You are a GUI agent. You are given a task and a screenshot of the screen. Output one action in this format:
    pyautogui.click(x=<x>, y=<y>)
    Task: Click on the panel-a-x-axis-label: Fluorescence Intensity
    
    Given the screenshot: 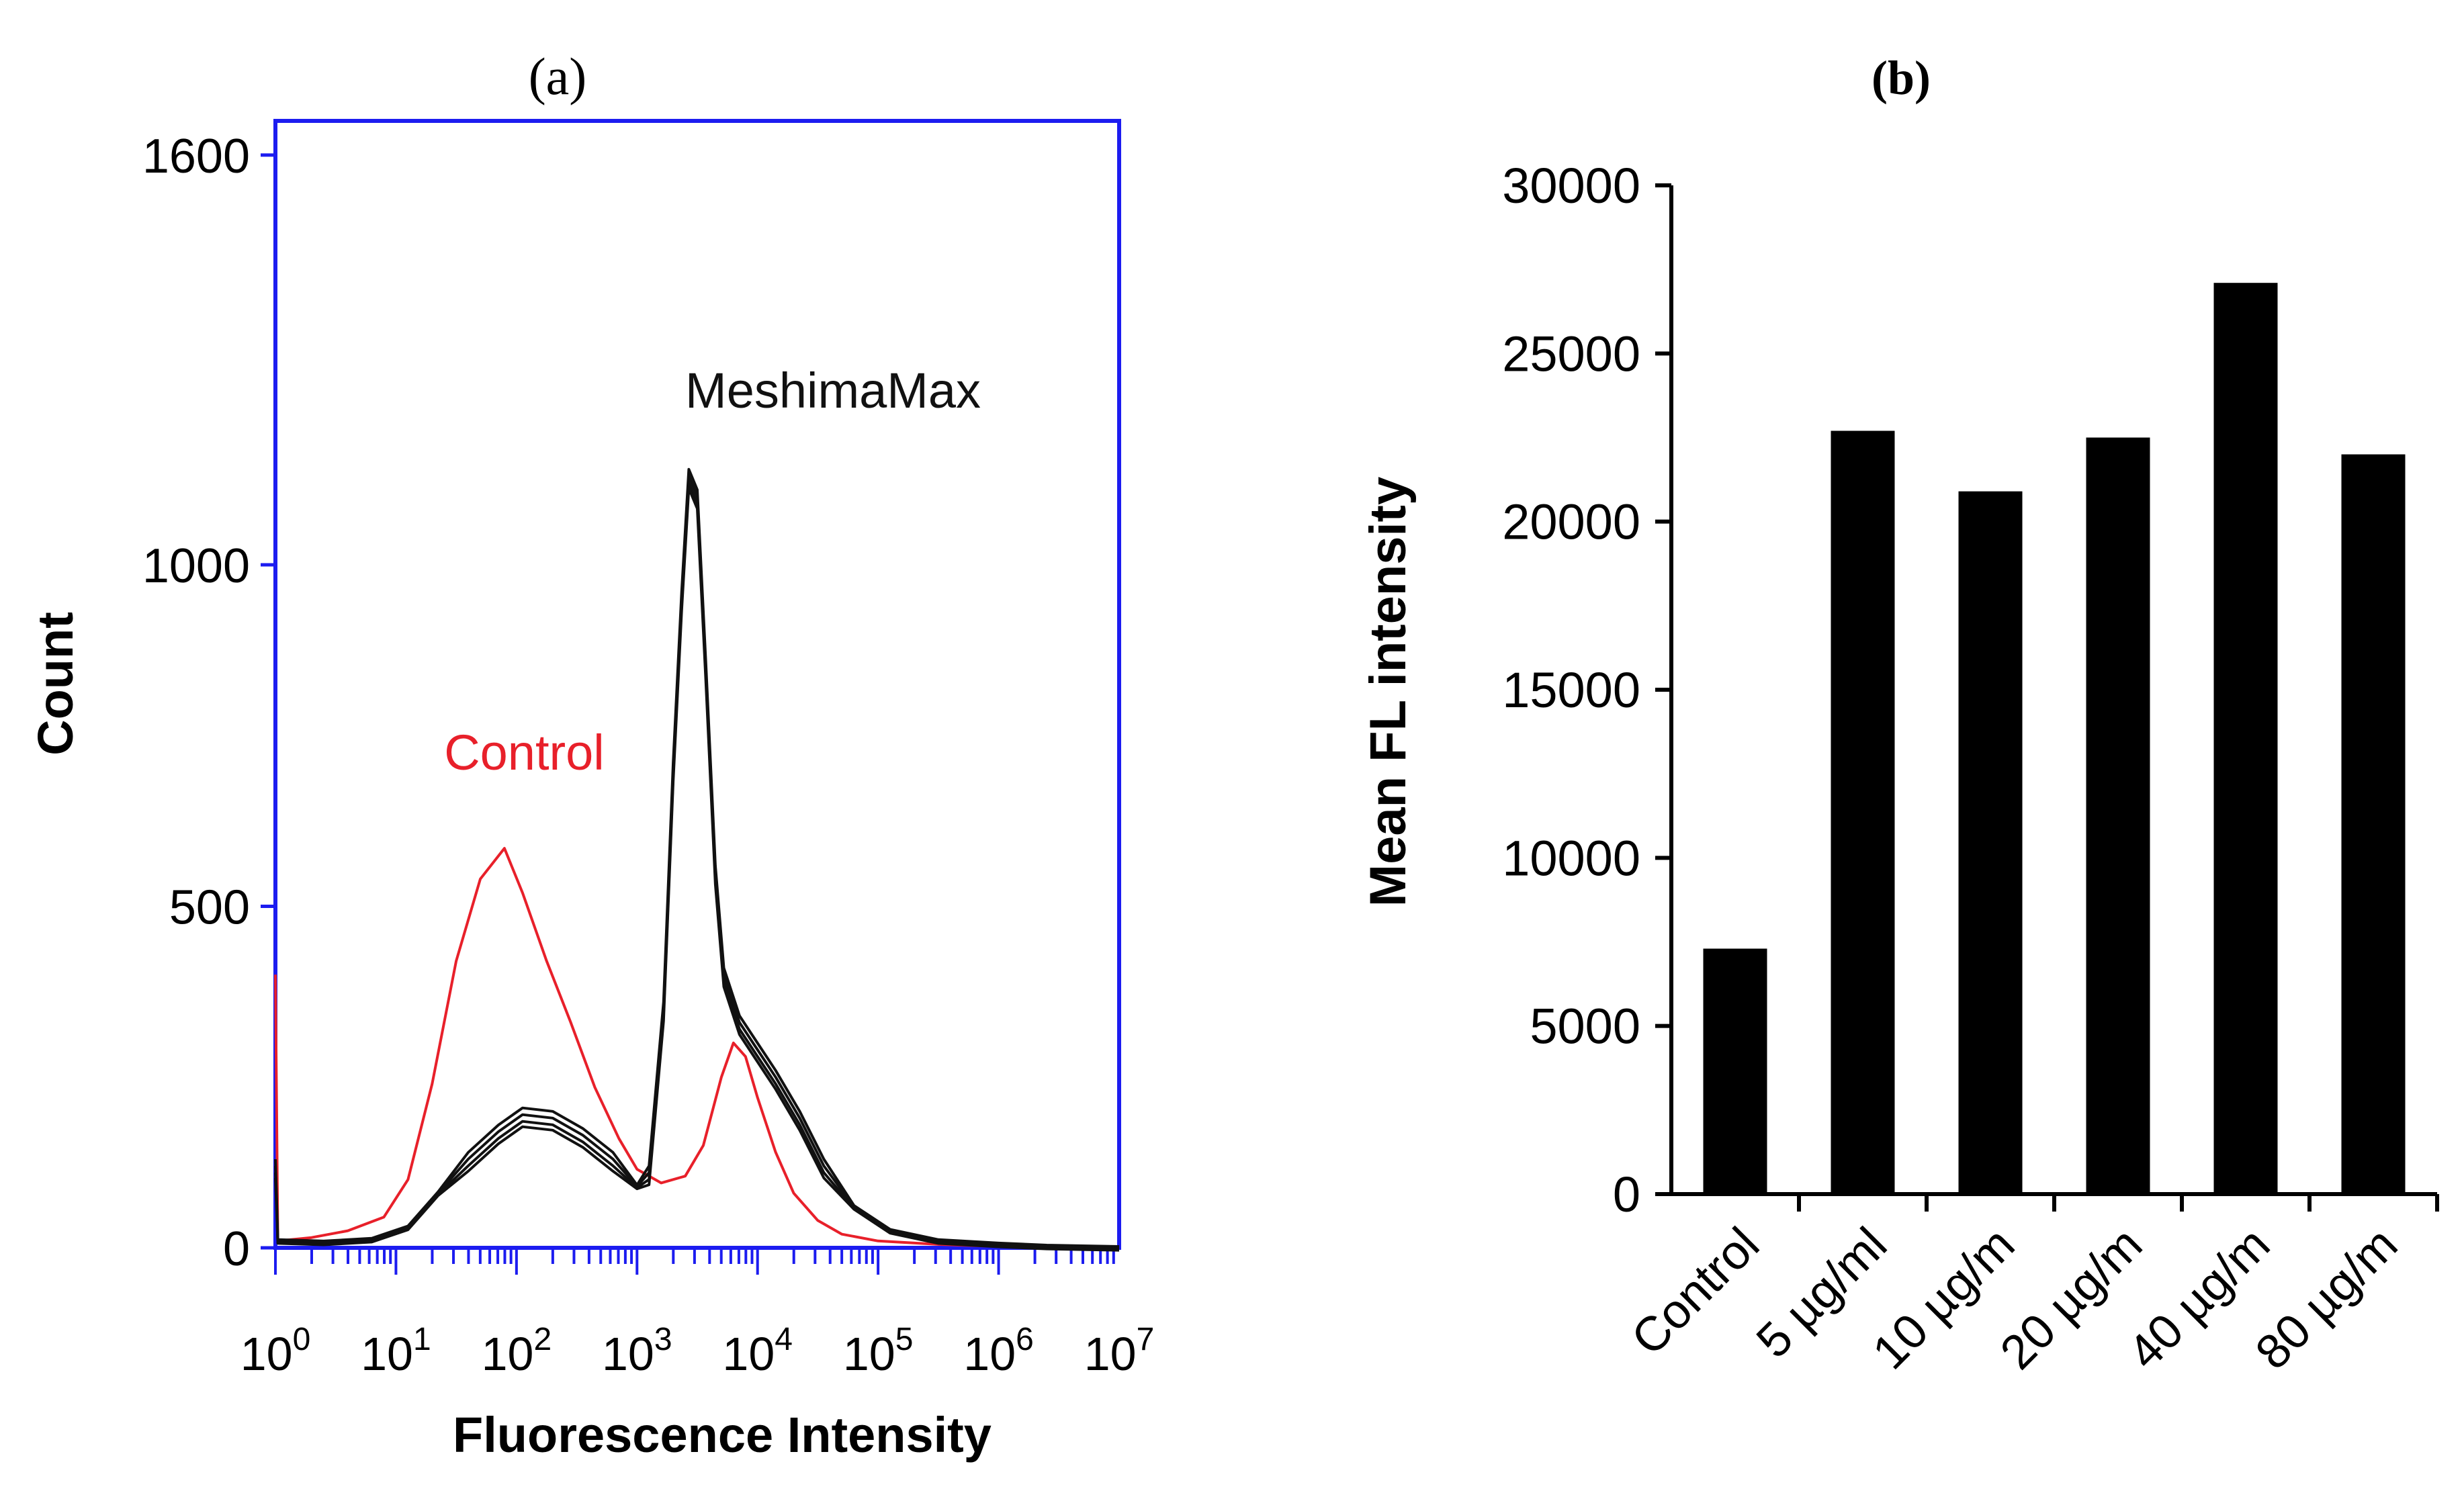 What is the action you would take?
    pyautogui.click(x=722, y=1435)
    